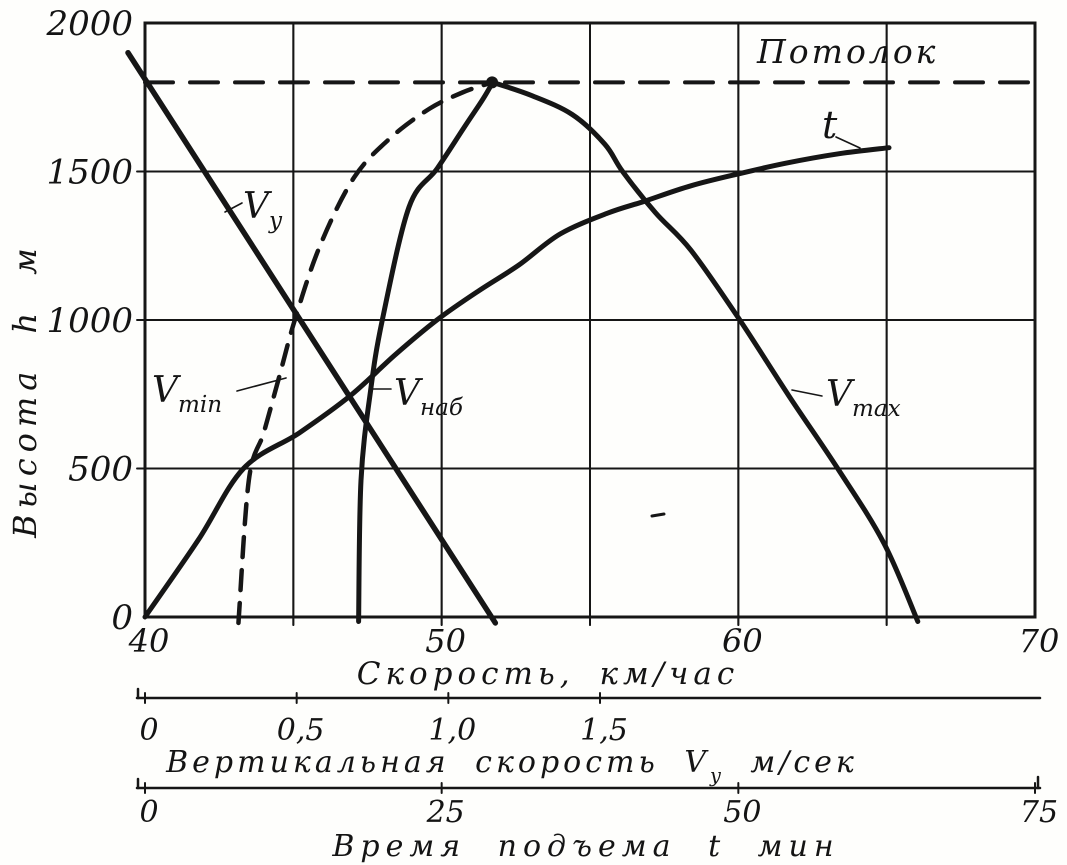 The width and height of the screenshot is (1067, 865). Describe the element at coordinates (742, 812) in the screenshot. I see `climb-time-tick-label: 50` at that location.